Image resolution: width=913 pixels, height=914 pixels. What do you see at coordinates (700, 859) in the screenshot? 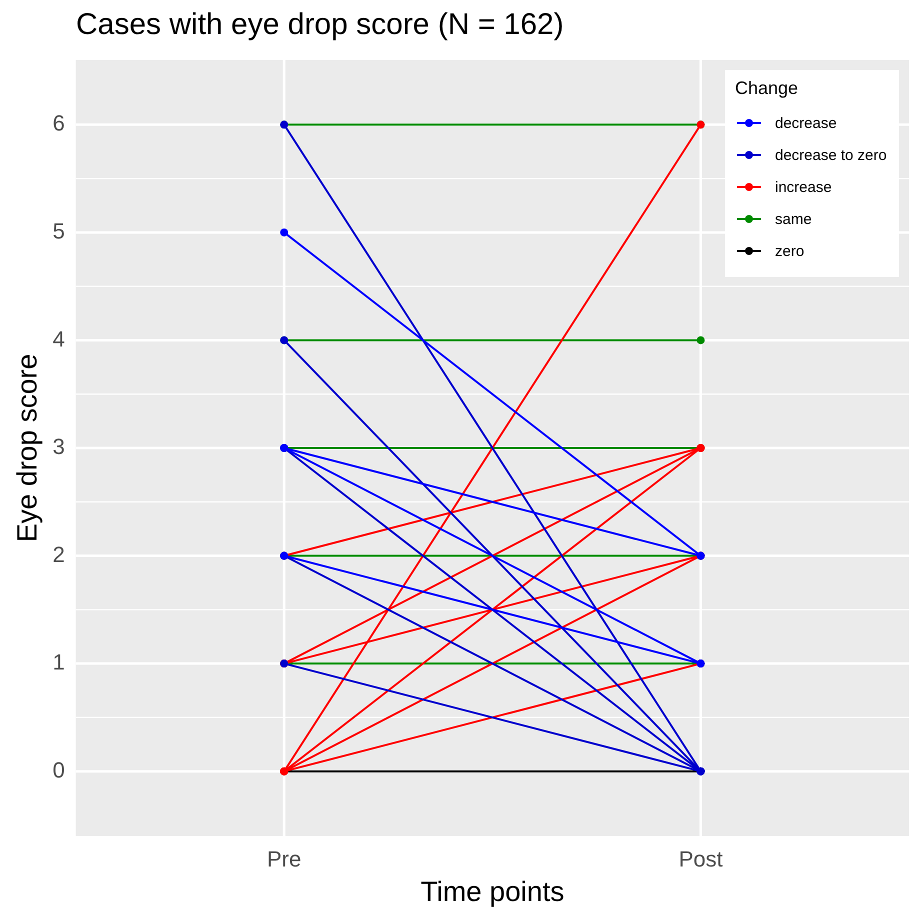
I see `x-tick-label: Post` at bounding box center [700, 859].